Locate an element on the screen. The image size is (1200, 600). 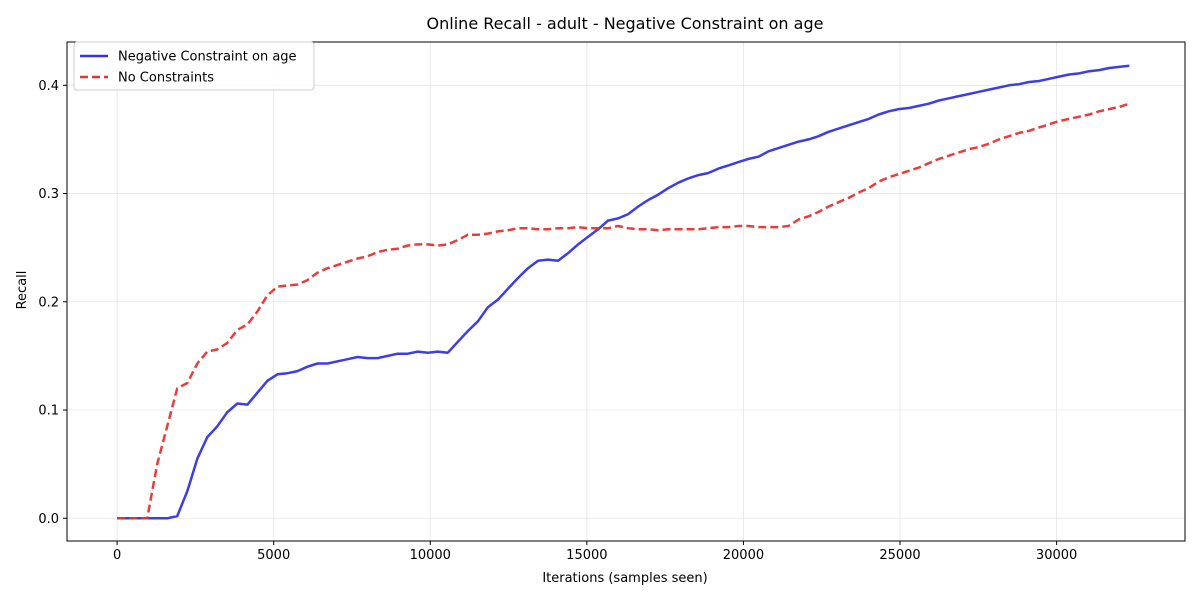
y-tick-label: 0.1 is located at coordinates (48, 411).